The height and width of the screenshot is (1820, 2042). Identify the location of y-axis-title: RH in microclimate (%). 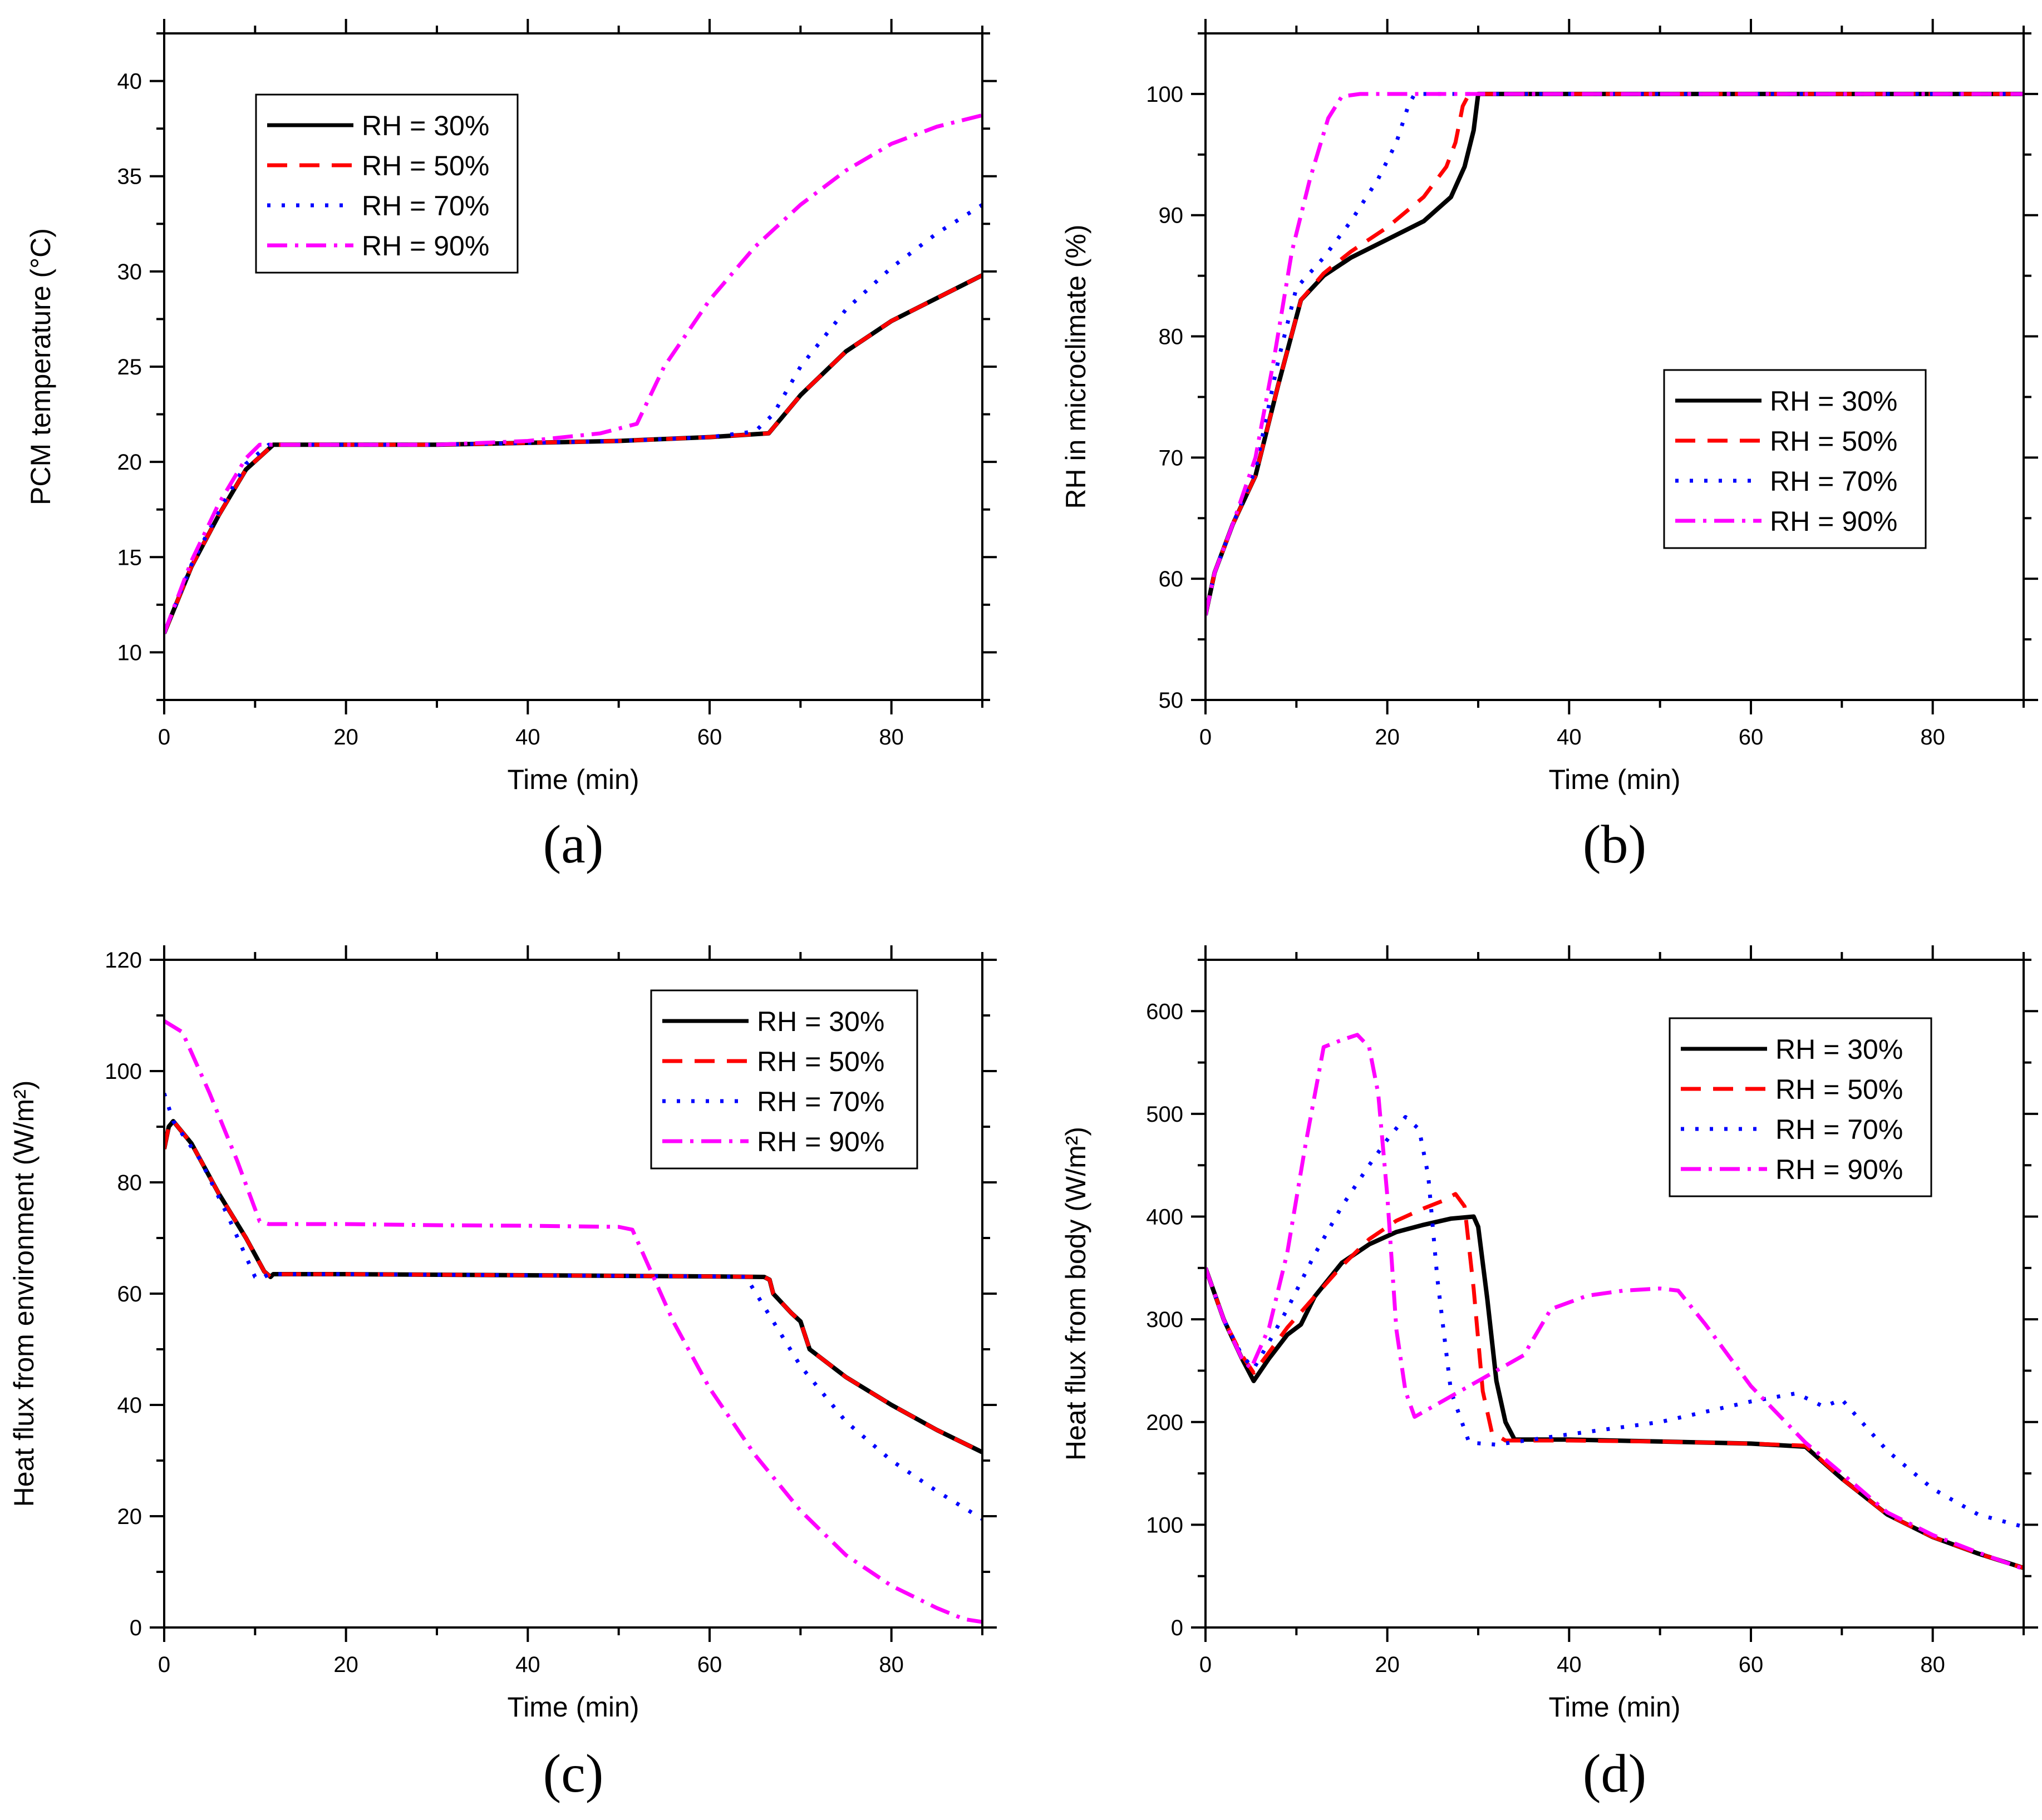
(1075, 366).